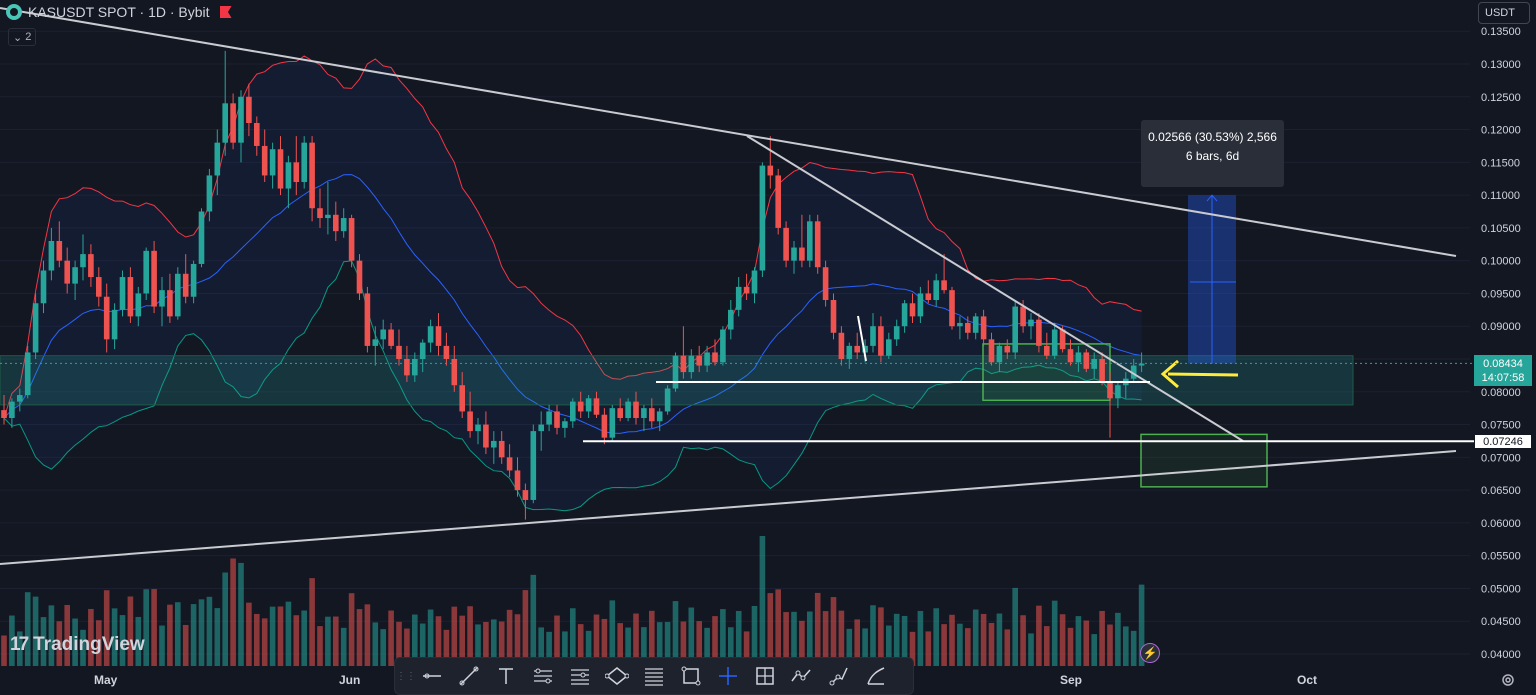 Image resolution: width=1536 pixels, height=695 pixels. Describe the element at coordinates (1150, 653) in the screenshot. I see `lightning-icon: ⚡` at that location.